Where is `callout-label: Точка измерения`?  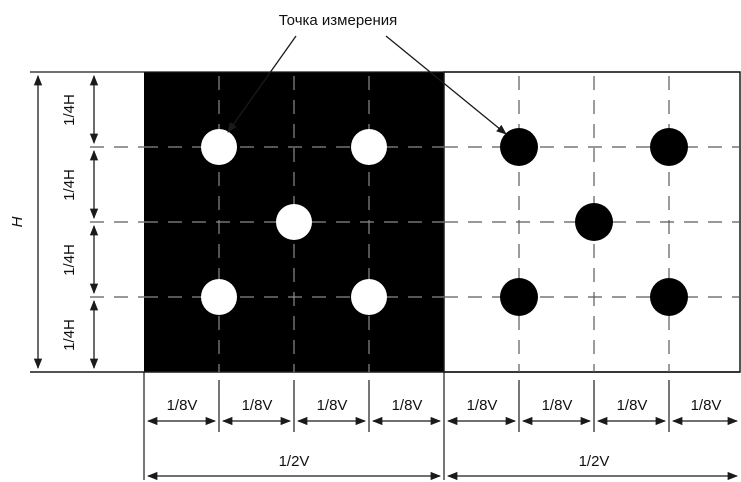 callout-label: Точка измерения is located at coordinates (338, 20).